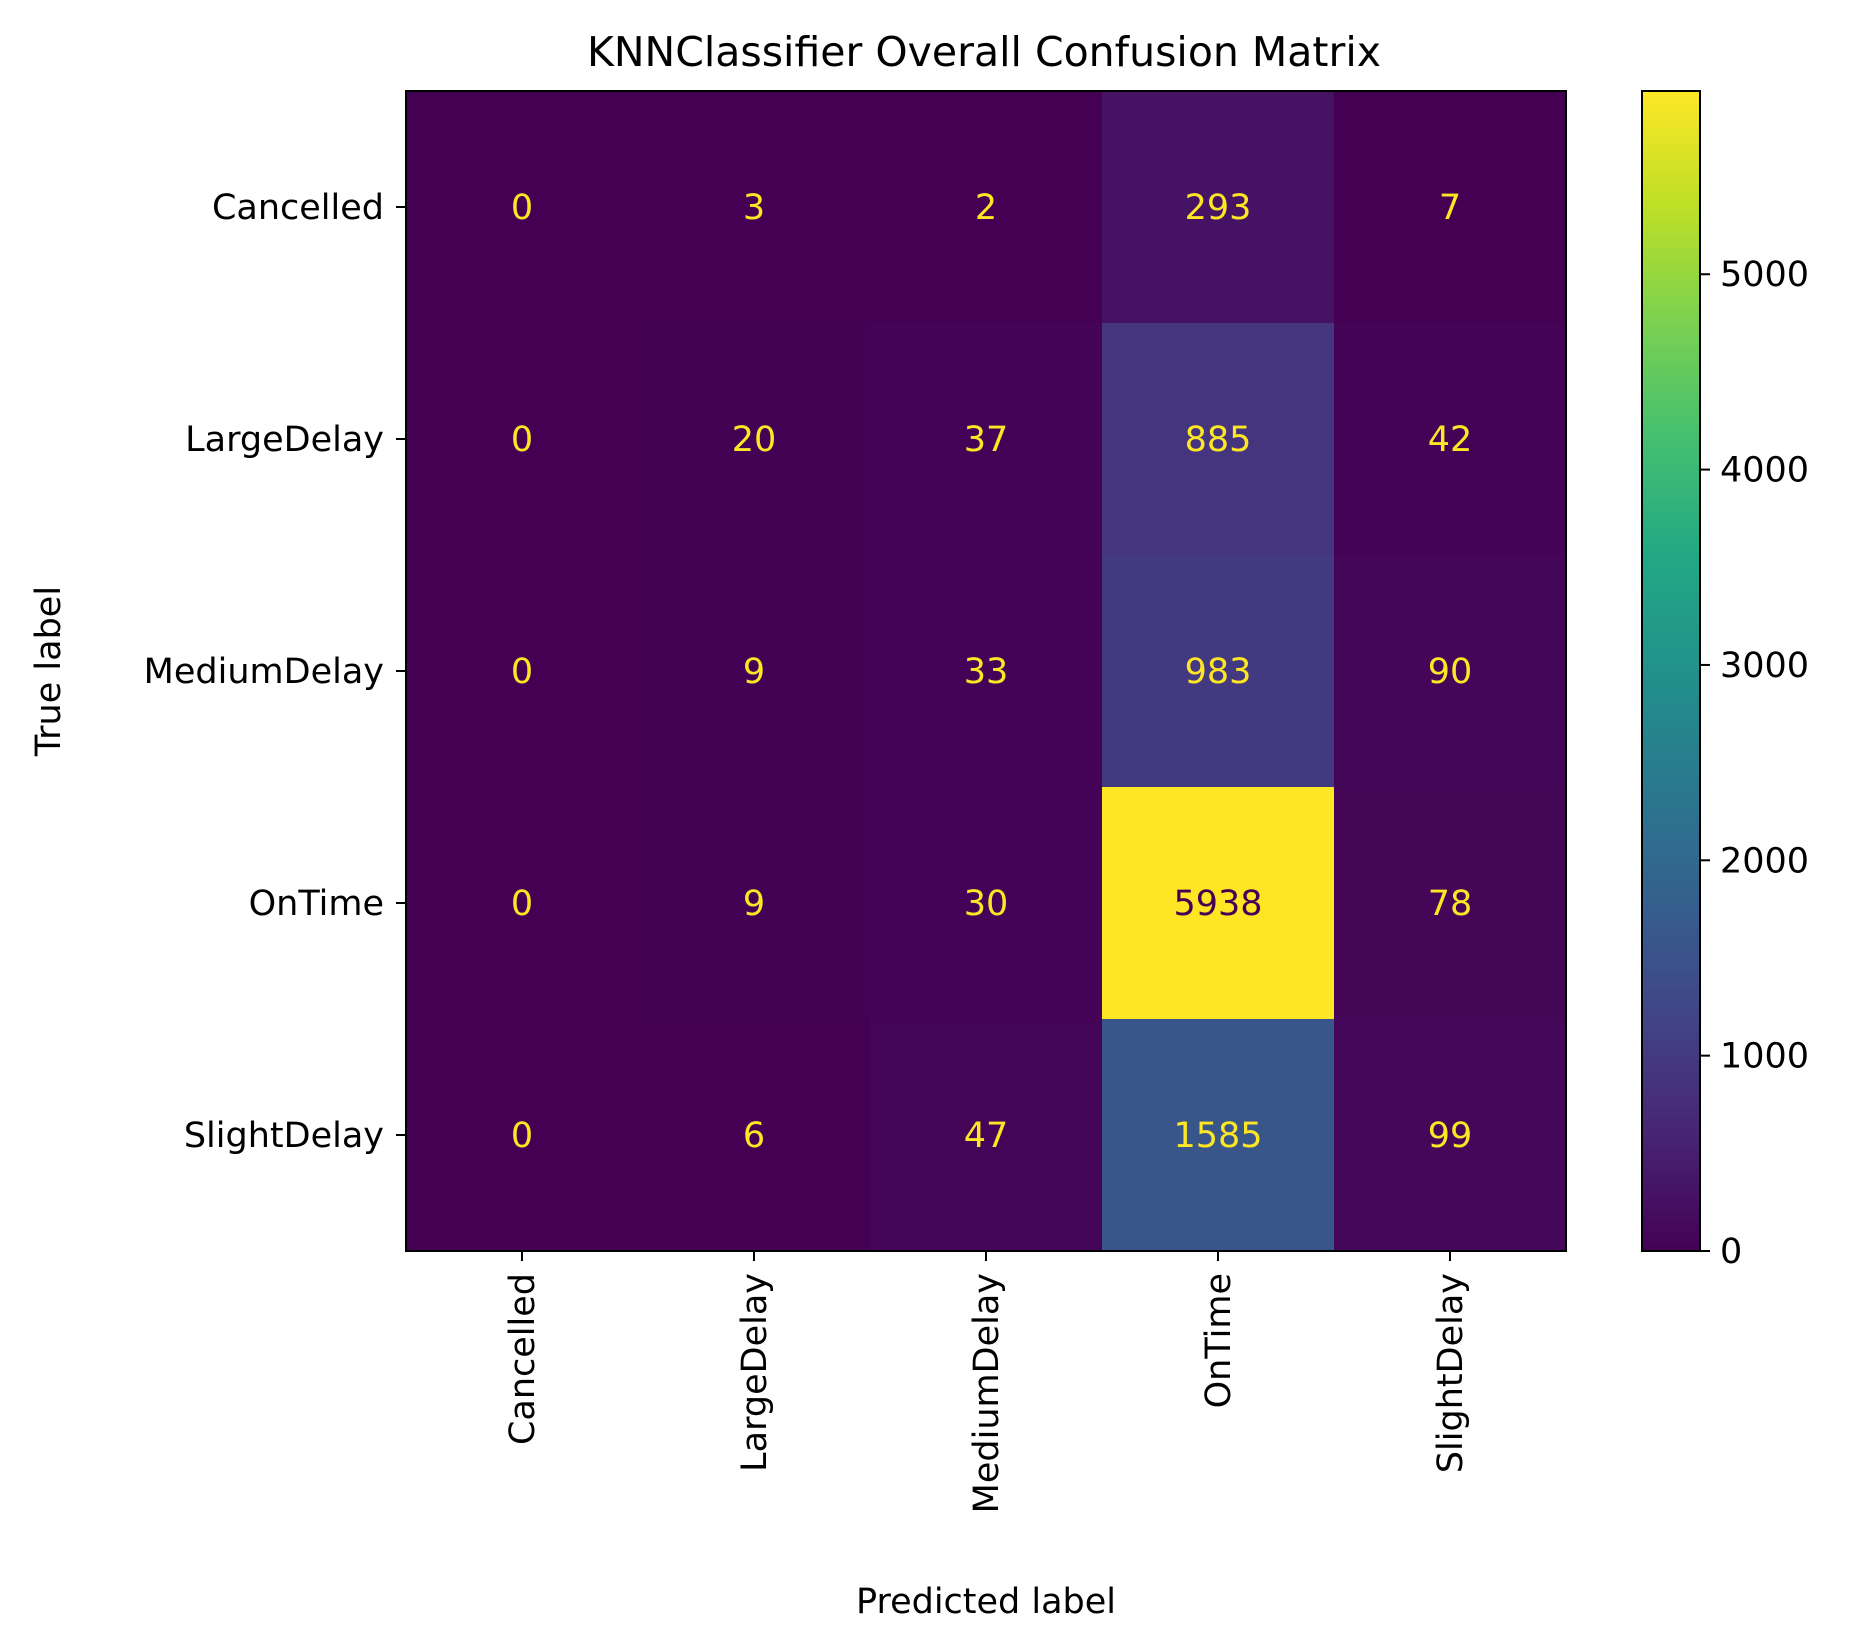 The height and width of the screenshot is (1649, 1856). Describe the element at coordinates (987, 1393) in the screenshot. I see `x-tick-label: MediumDelay` at that location.